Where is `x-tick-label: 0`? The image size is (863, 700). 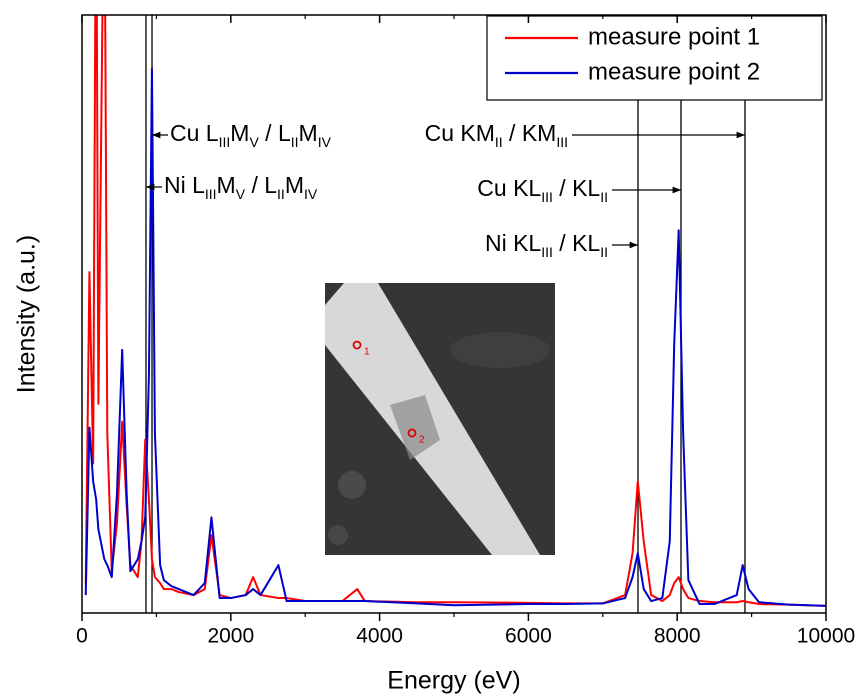 x-tick-label: 0 is located at coordinates (82, 636).